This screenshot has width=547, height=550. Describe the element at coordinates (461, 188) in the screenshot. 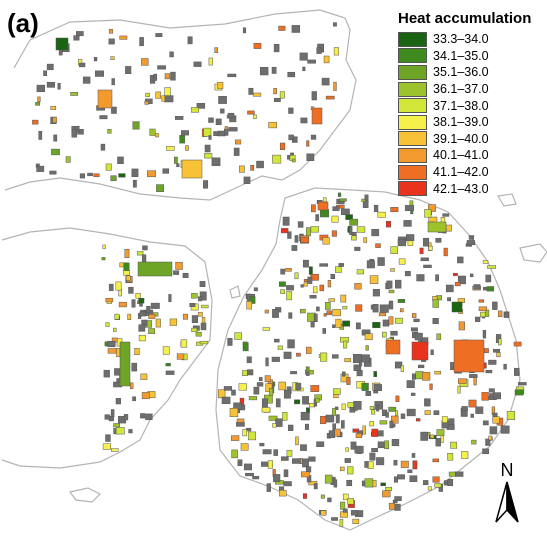

I see `legend-label: 42.1–43.0` at that location.